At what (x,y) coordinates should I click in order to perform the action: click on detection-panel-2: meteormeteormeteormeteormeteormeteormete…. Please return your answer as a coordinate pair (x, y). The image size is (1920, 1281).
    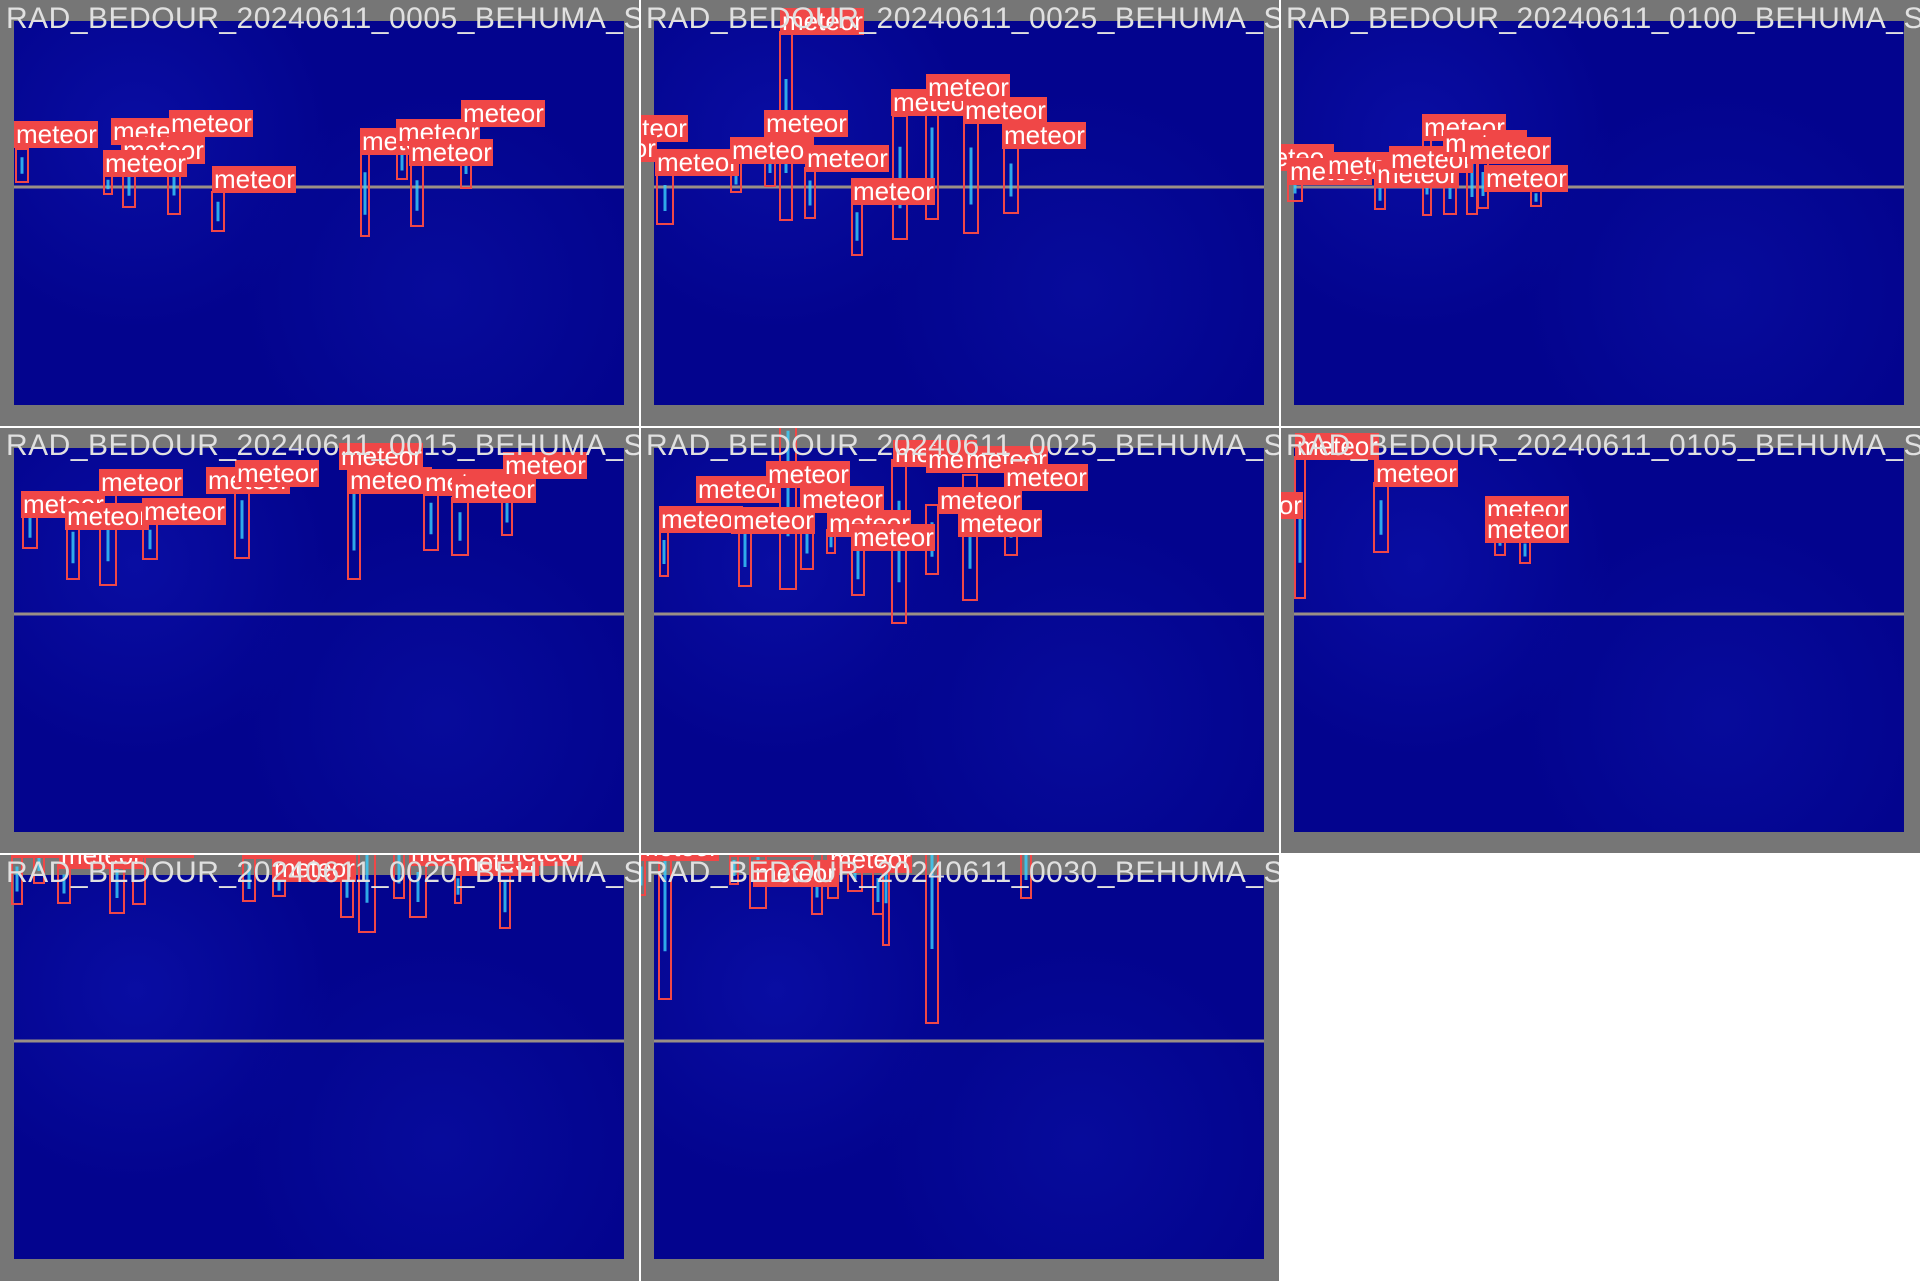
    Looking at the image, I should click on (960, 213).